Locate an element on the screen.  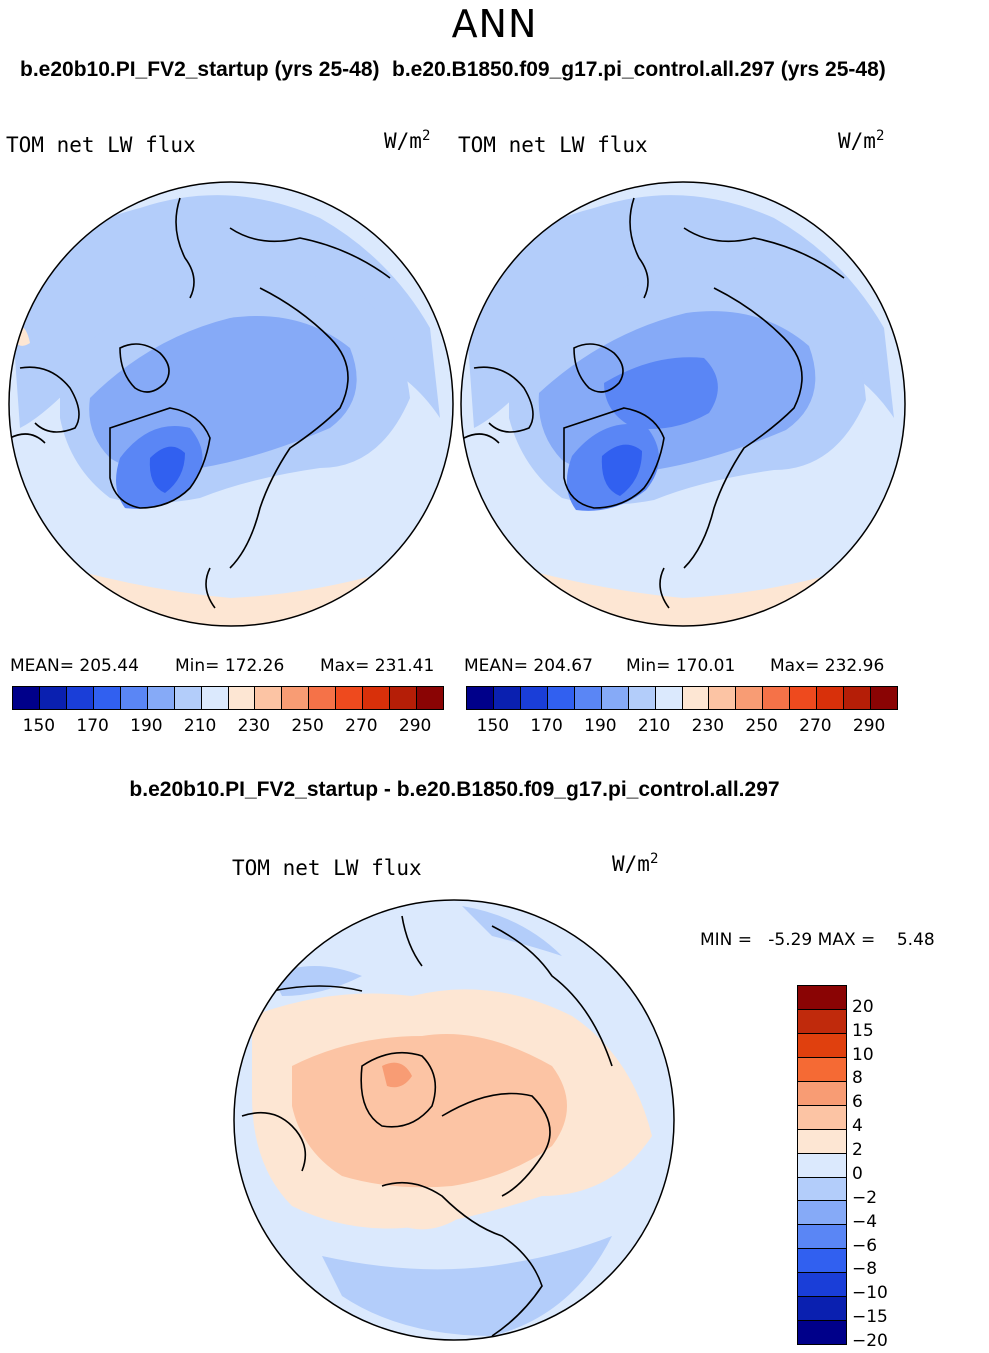
map-b-border is located at coordinates (683, 404).